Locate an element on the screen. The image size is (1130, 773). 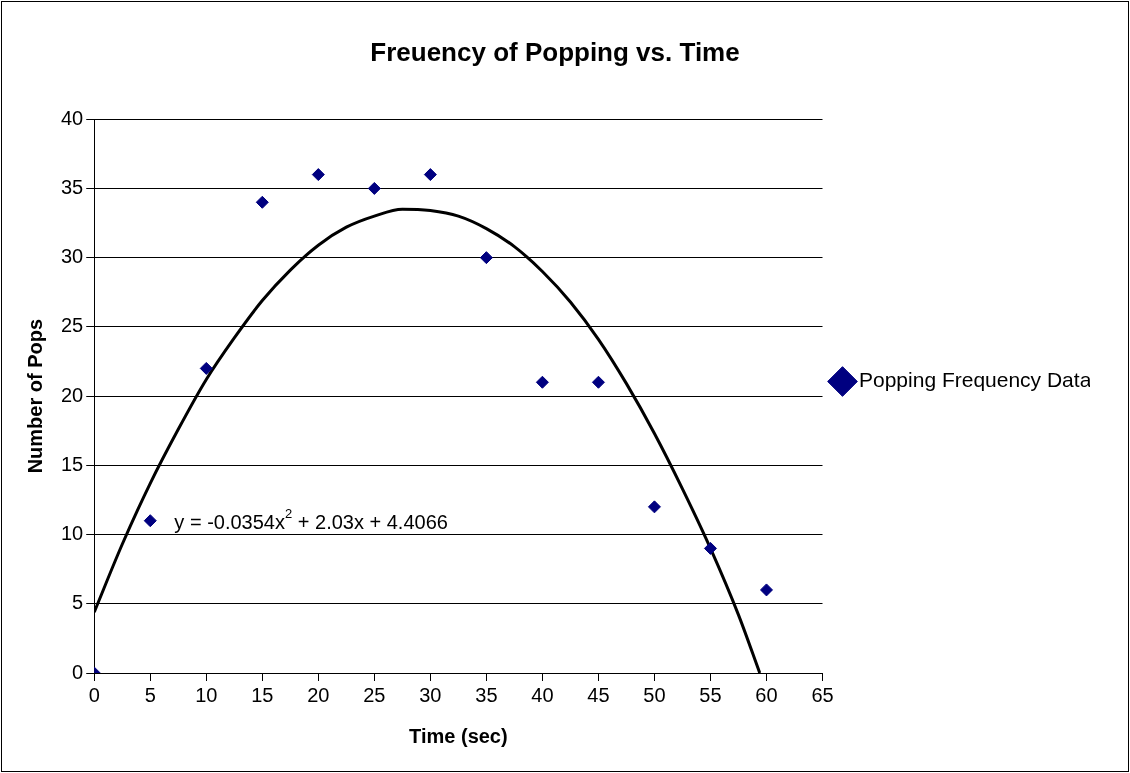
y-tick-label: 30 is located at coordinates (72, 256).